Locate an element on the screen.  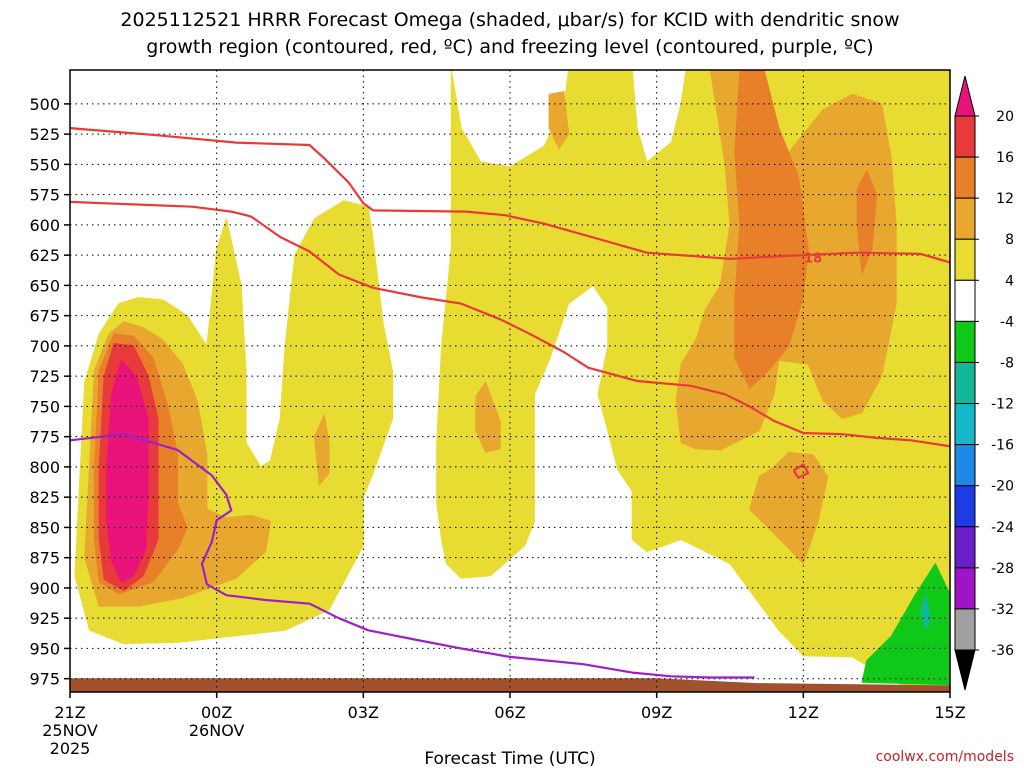
contour-label-0: 18 is located at coordinates (813, 259).